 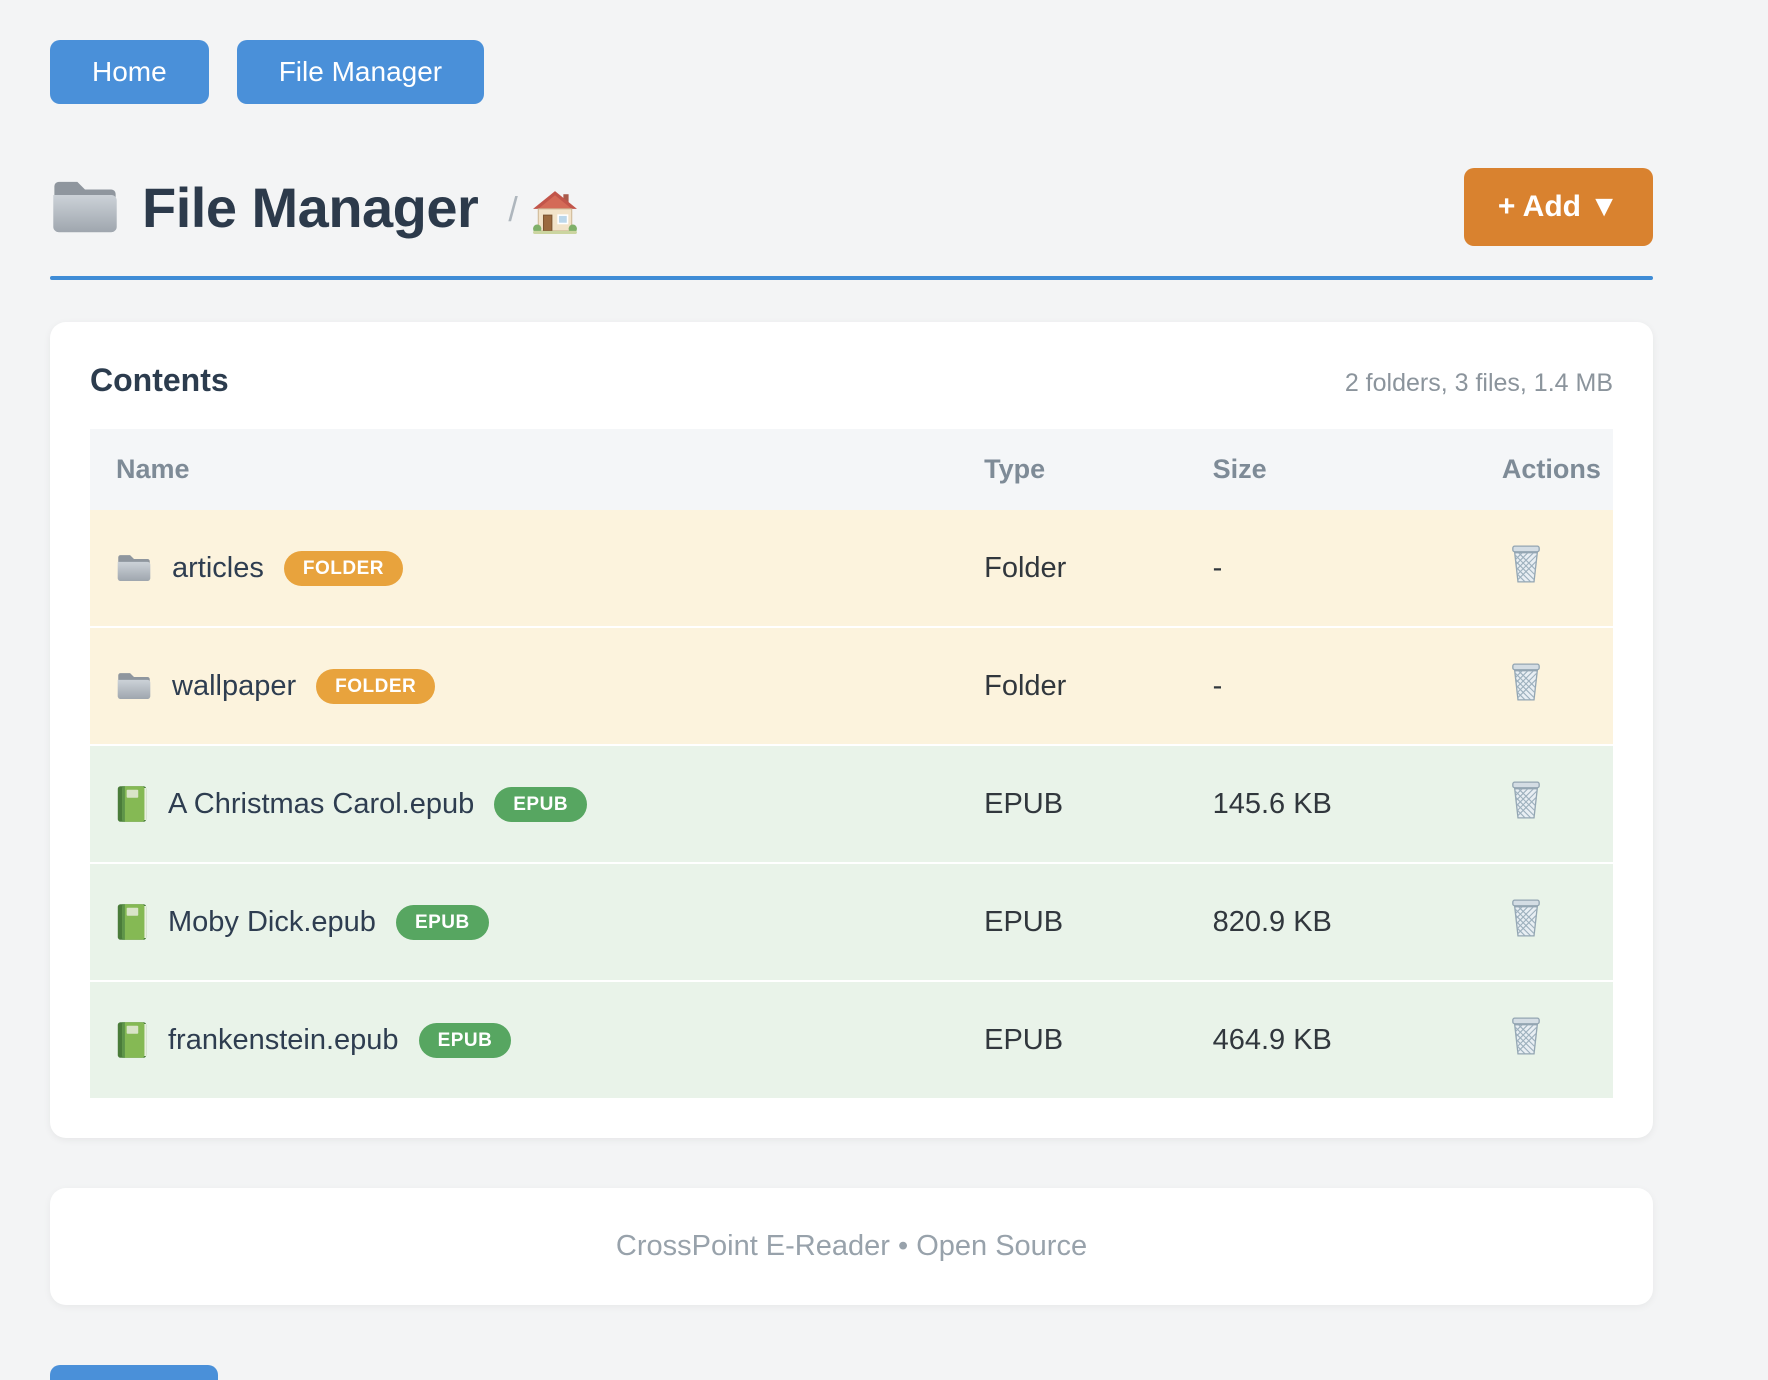 What do you see at coordinates (851, 72) in the screenshot?
I see `top-nav: Home File Manager` at bounding box center [851, 72].